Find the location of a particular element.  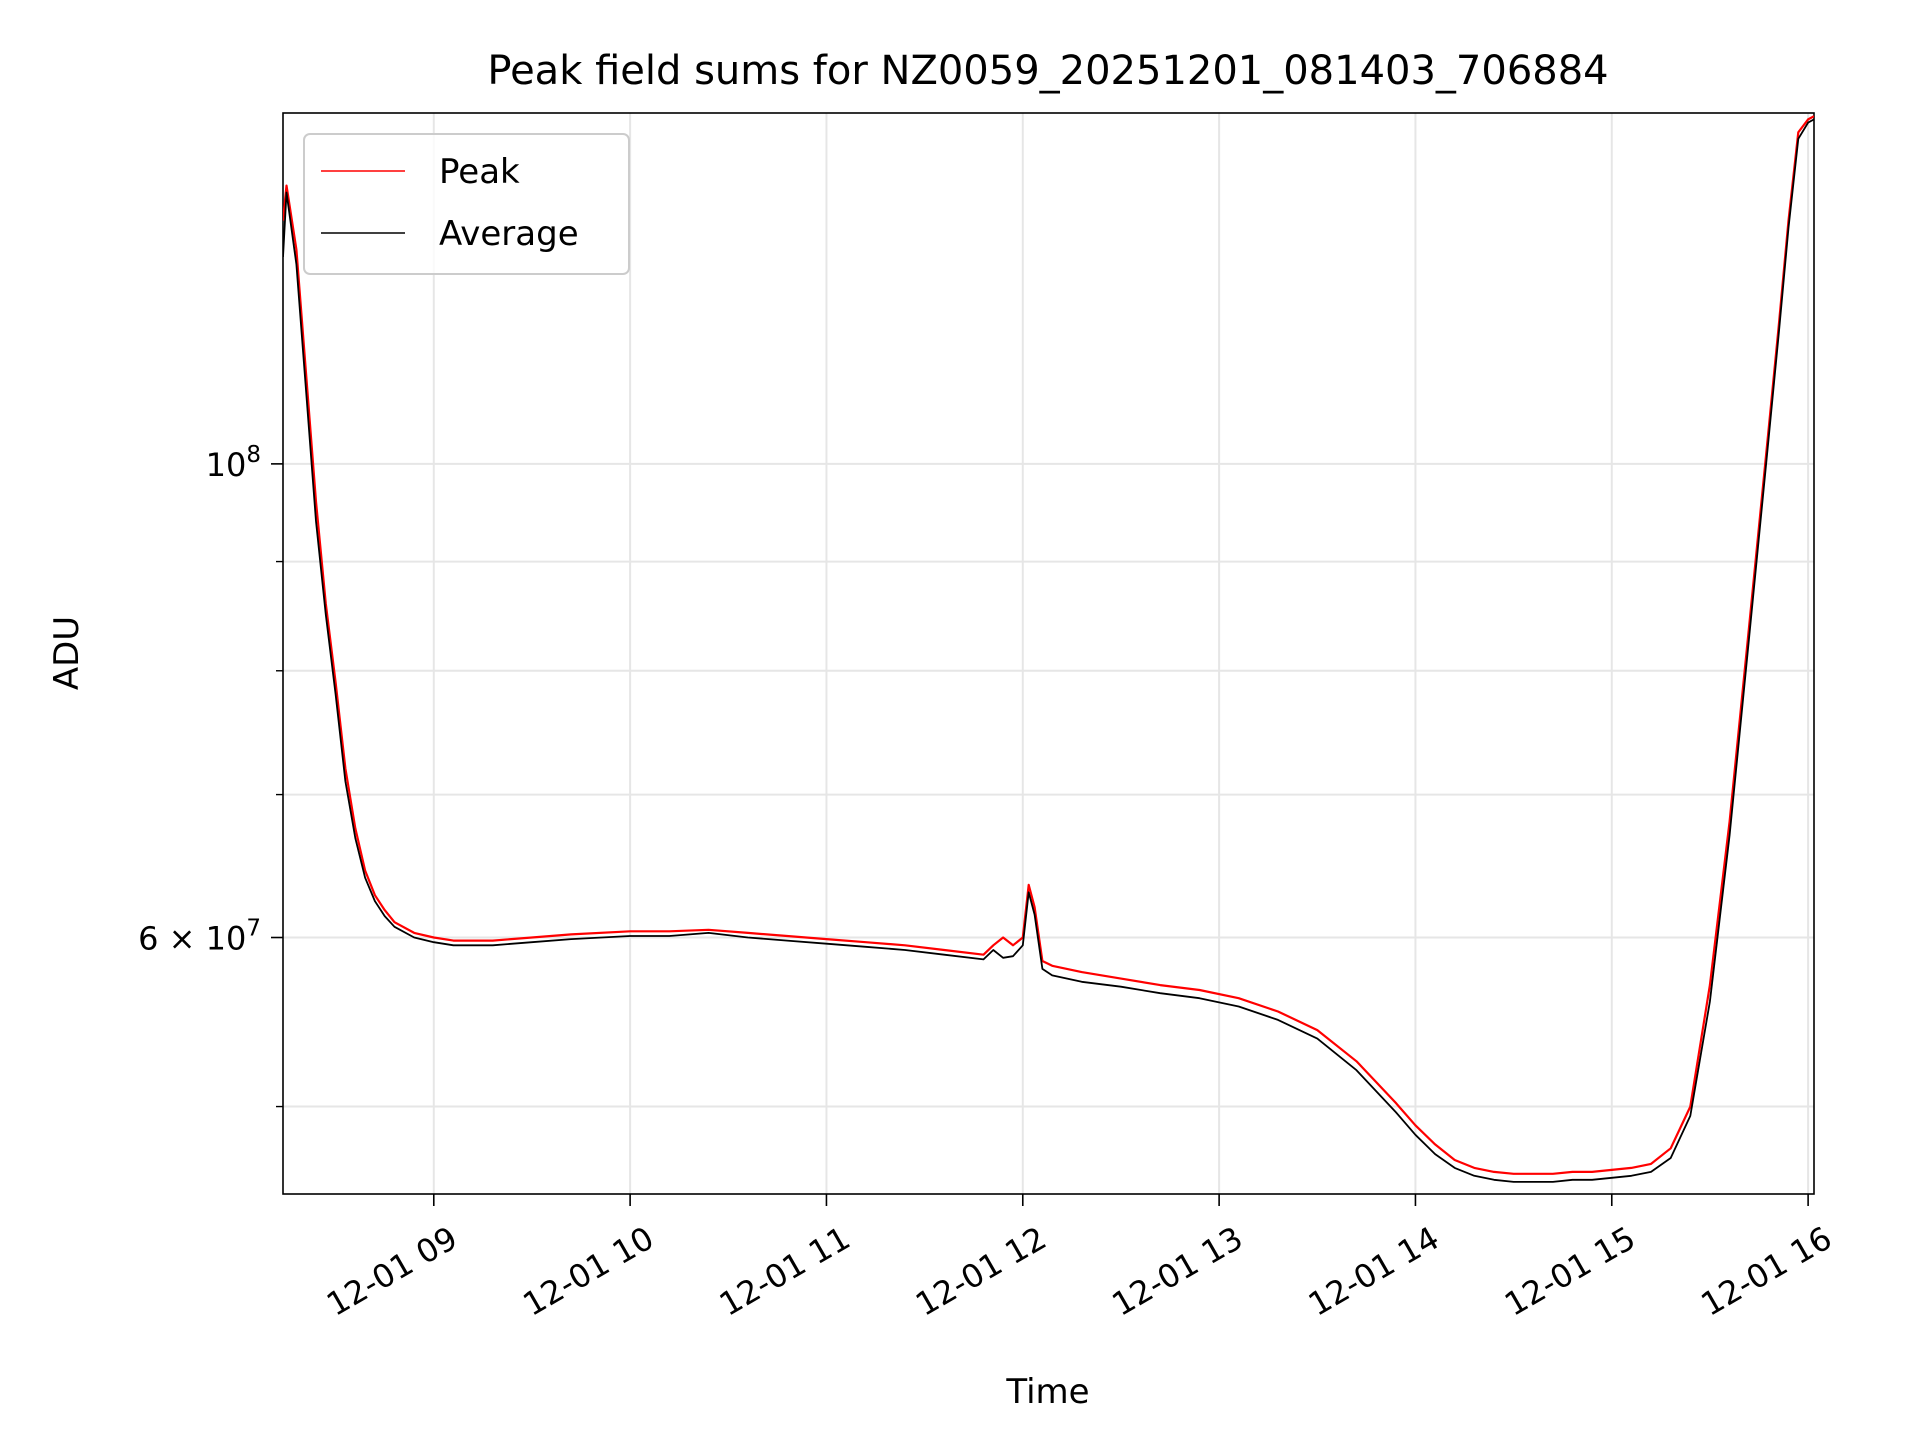

legend-label-average: Average is located at coordinates (509, 234).